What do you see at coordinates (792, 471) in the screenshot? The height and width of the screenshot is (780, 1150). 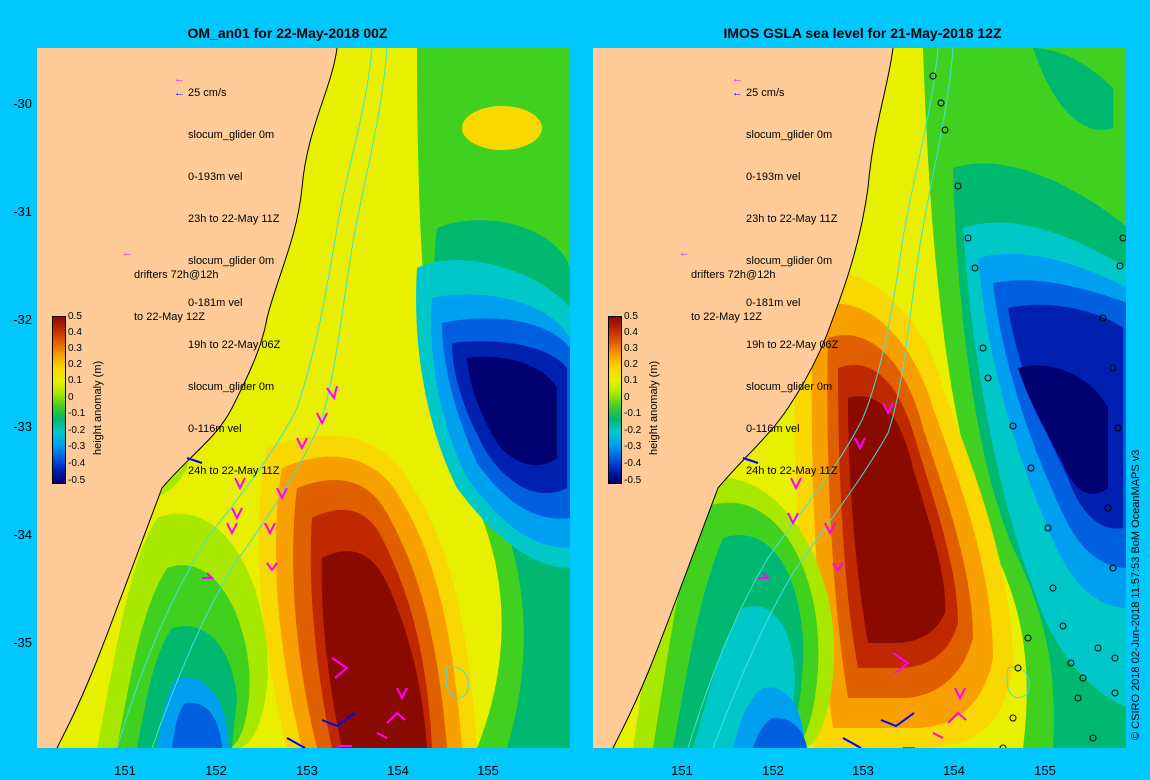 I see `right-legend-item: 24h to 22-May 11Z` at bounding box center [792, 471].